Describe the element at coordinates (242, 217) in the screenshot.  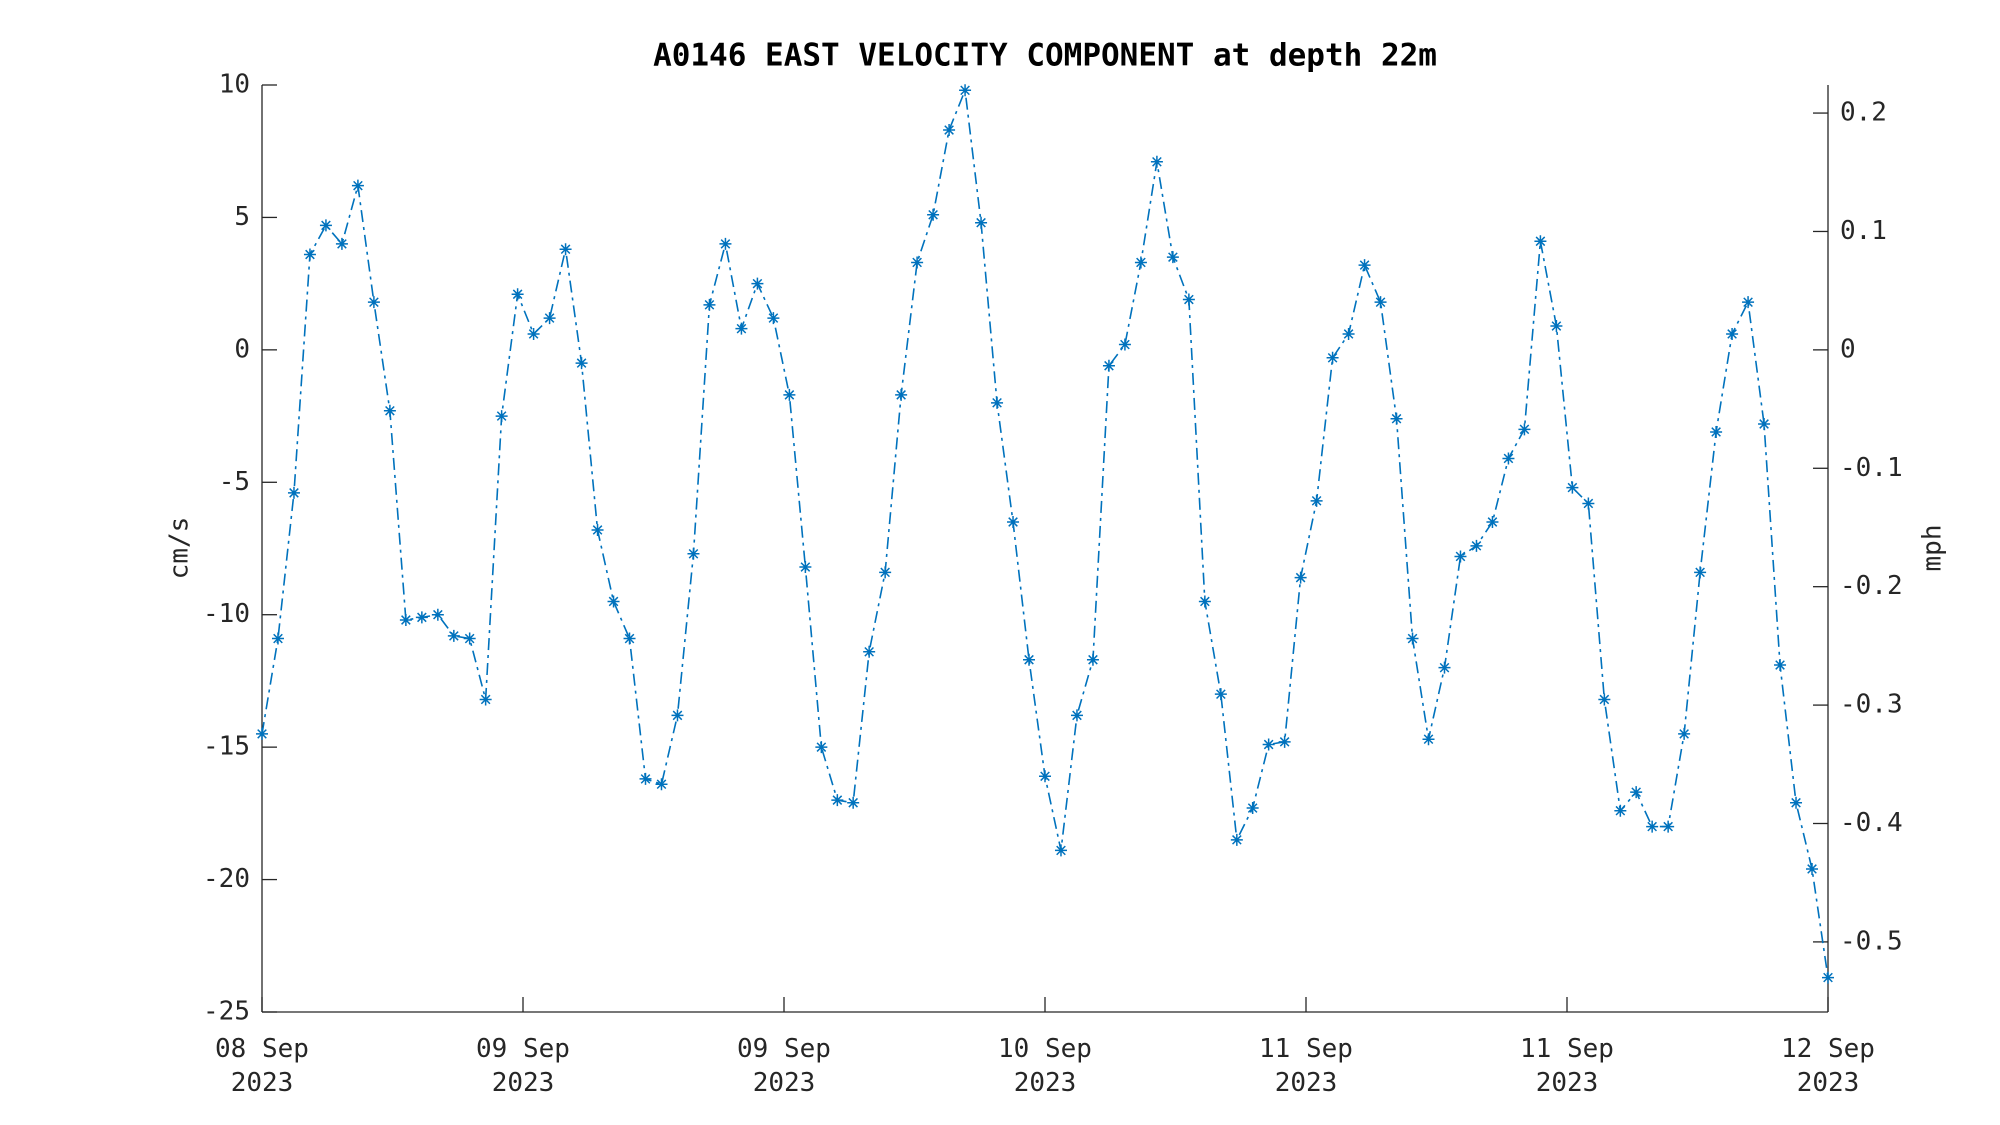
I see `y-tick-label: 5` at that location.